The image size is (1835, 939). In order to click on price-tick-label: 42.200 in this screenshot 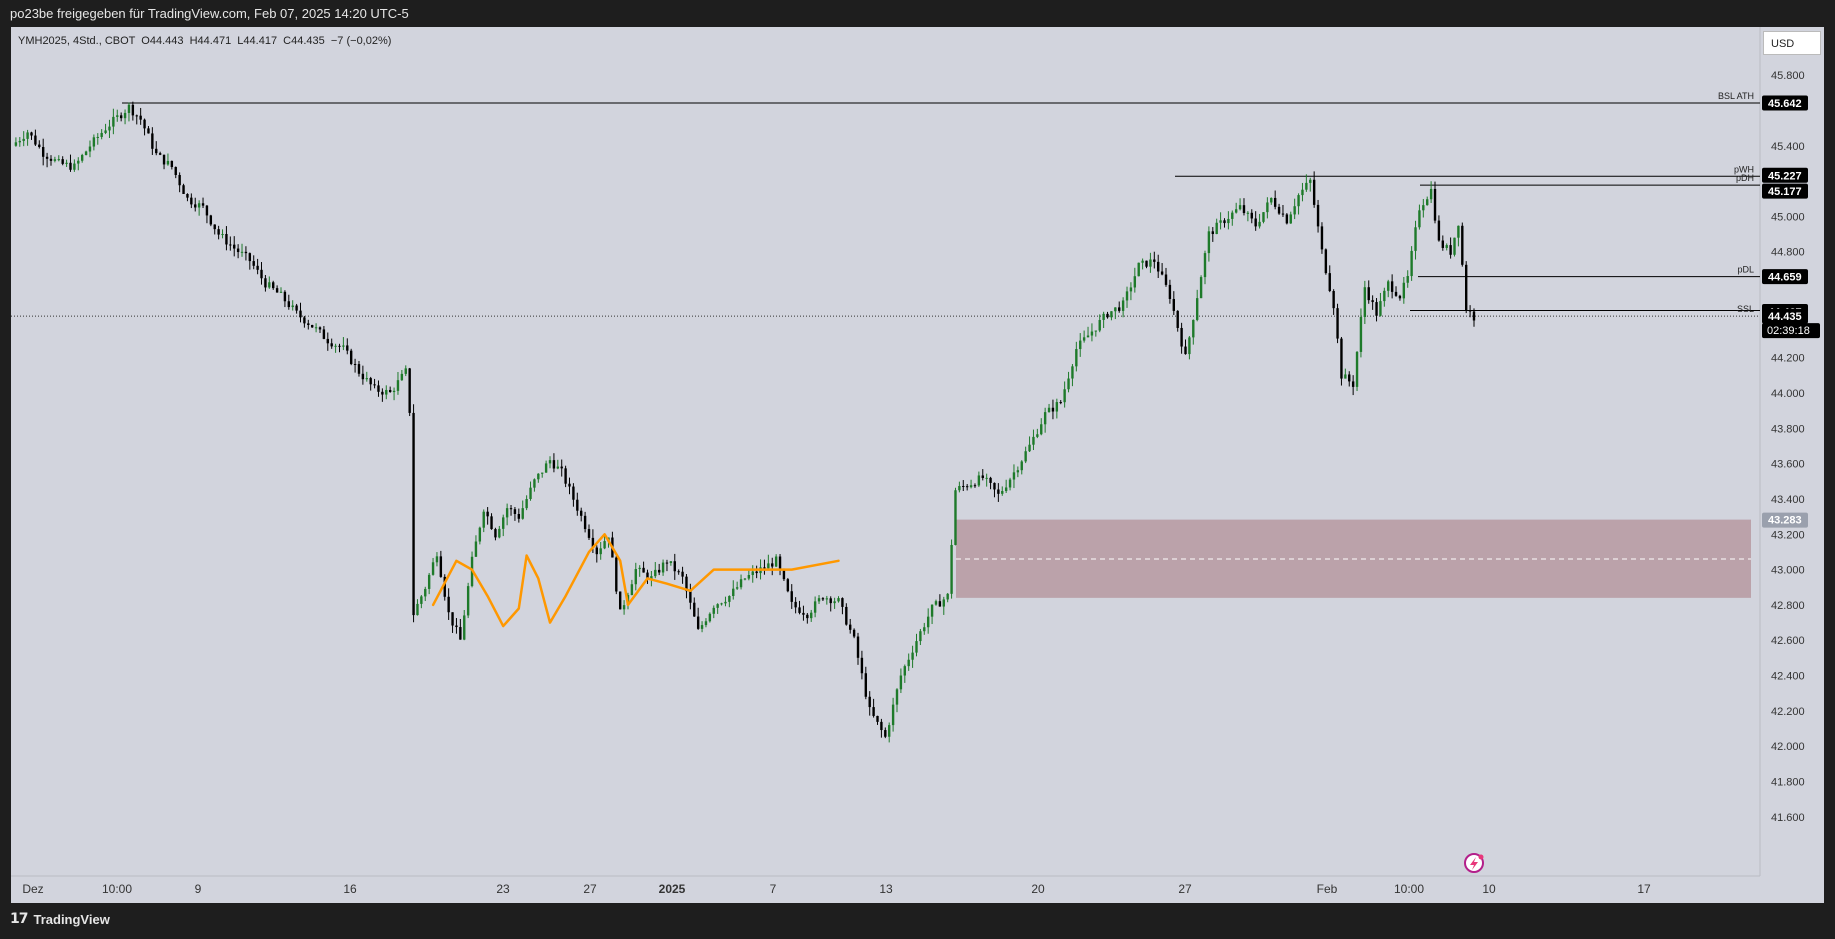, I will do `click(1788, 712)`.